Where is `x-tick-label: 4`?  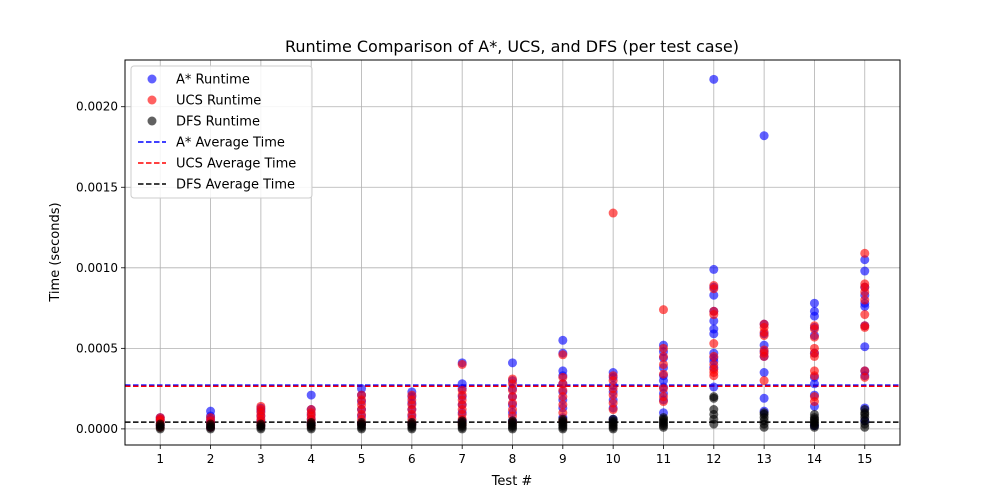 x-tick-label: 4 is located at coordinates (311, 459).